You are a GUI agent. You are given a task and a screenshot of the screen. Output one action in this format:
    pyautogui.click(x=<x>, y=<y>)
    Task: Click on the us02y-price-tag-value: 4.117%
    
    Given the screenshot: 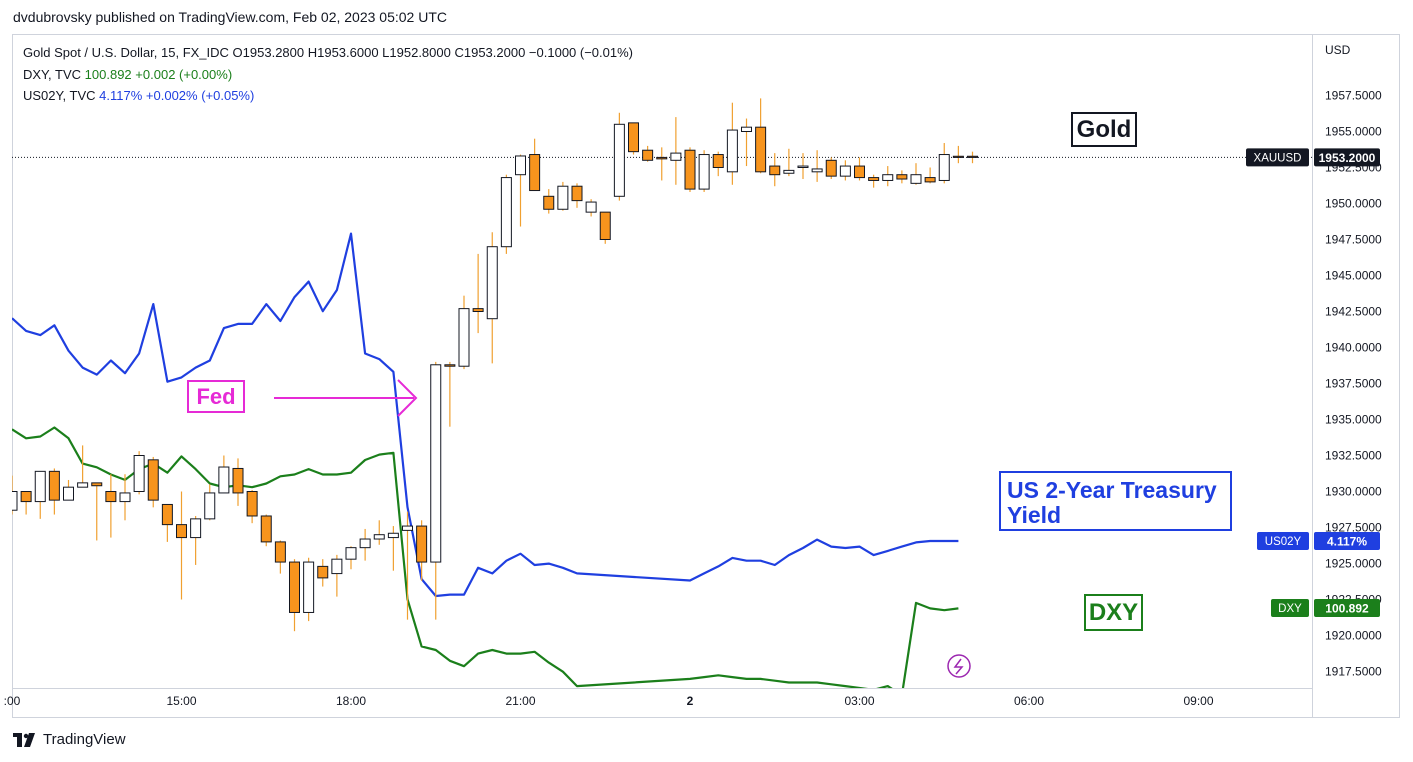 What is the action you would take?
    pyautogui.click(x=1347, y=542)
    